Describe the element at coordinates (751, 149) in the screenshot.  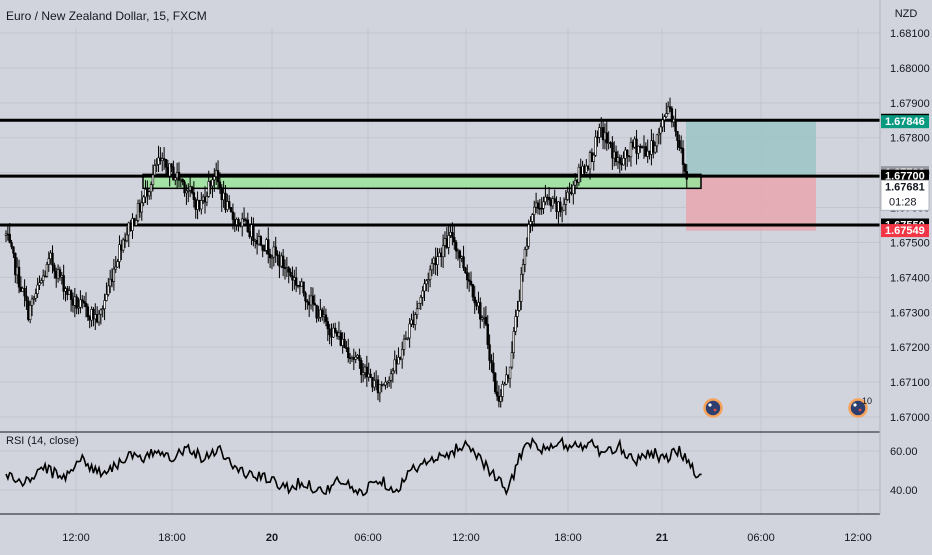
I see `target-zone` at that location.